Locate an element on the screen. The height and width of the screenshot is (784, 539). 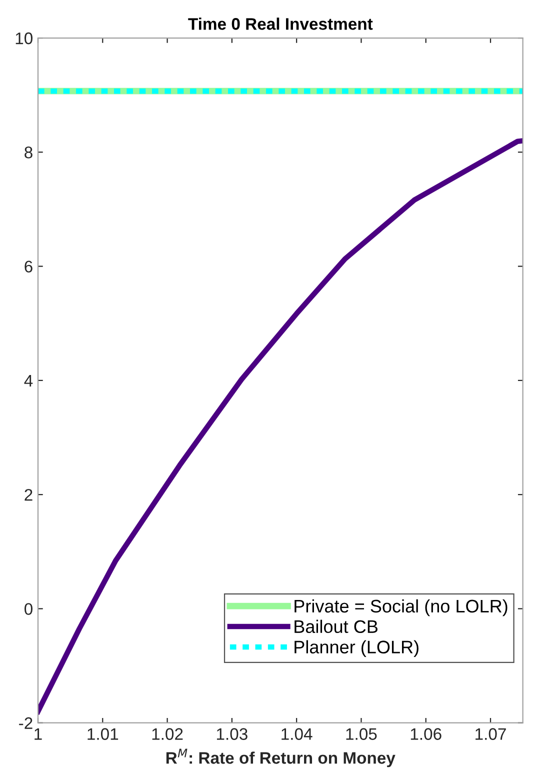
y-tick-label: -2 is located at coordinates (25, 723).